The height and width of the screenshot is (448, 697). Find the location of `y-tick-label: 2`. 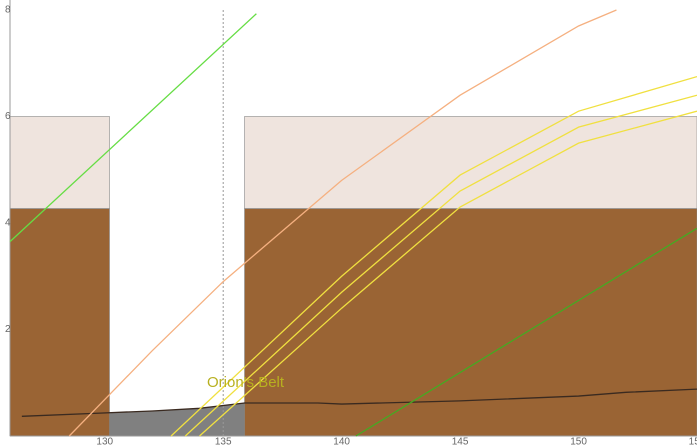

y-tick-label: 2 is located at coordinates (8, 329).